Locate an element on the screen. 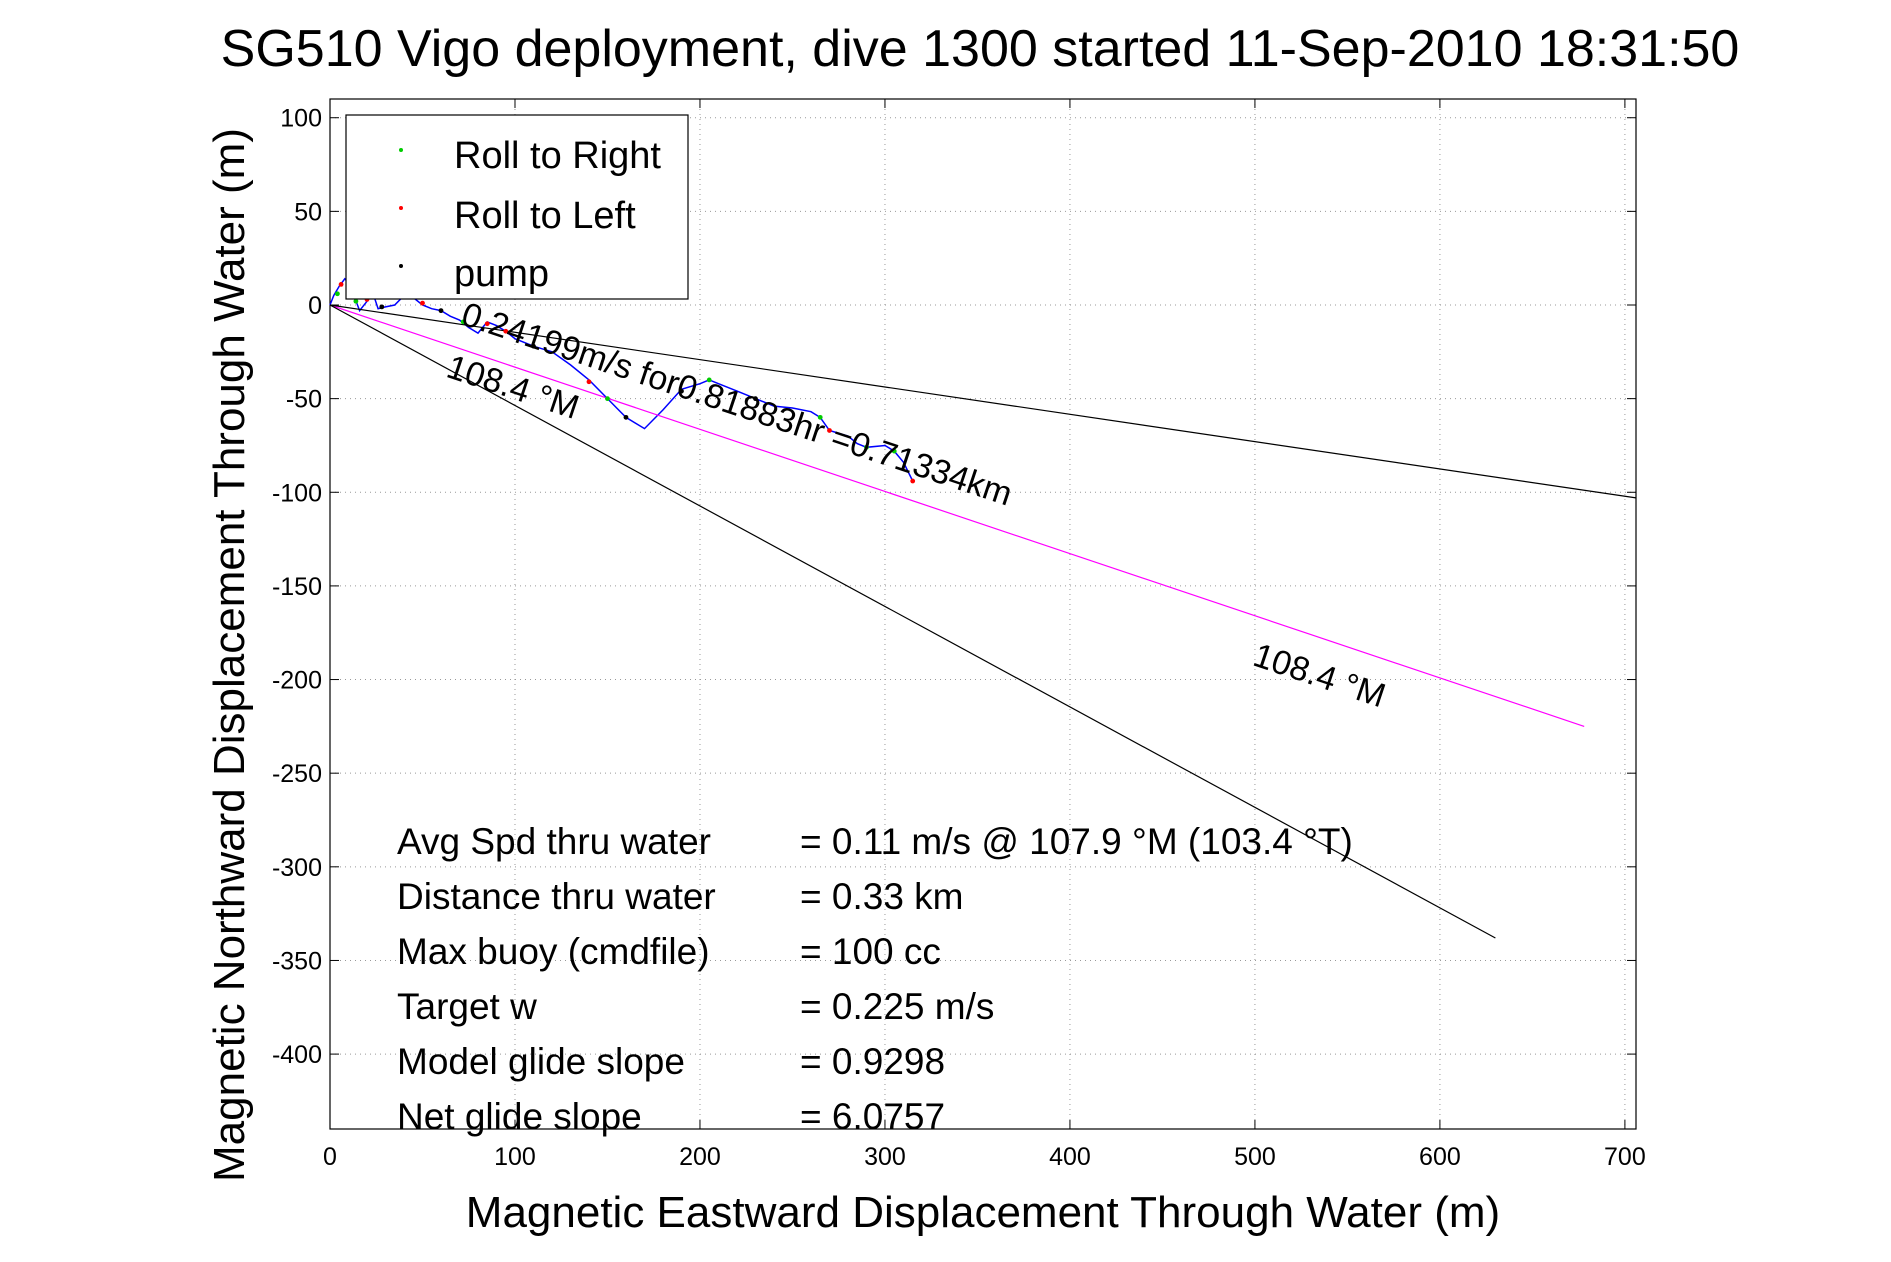 The height and width of the screenshot is (1262, 1891). x-tick-label: 300 is located at coordinates (885, 1157).